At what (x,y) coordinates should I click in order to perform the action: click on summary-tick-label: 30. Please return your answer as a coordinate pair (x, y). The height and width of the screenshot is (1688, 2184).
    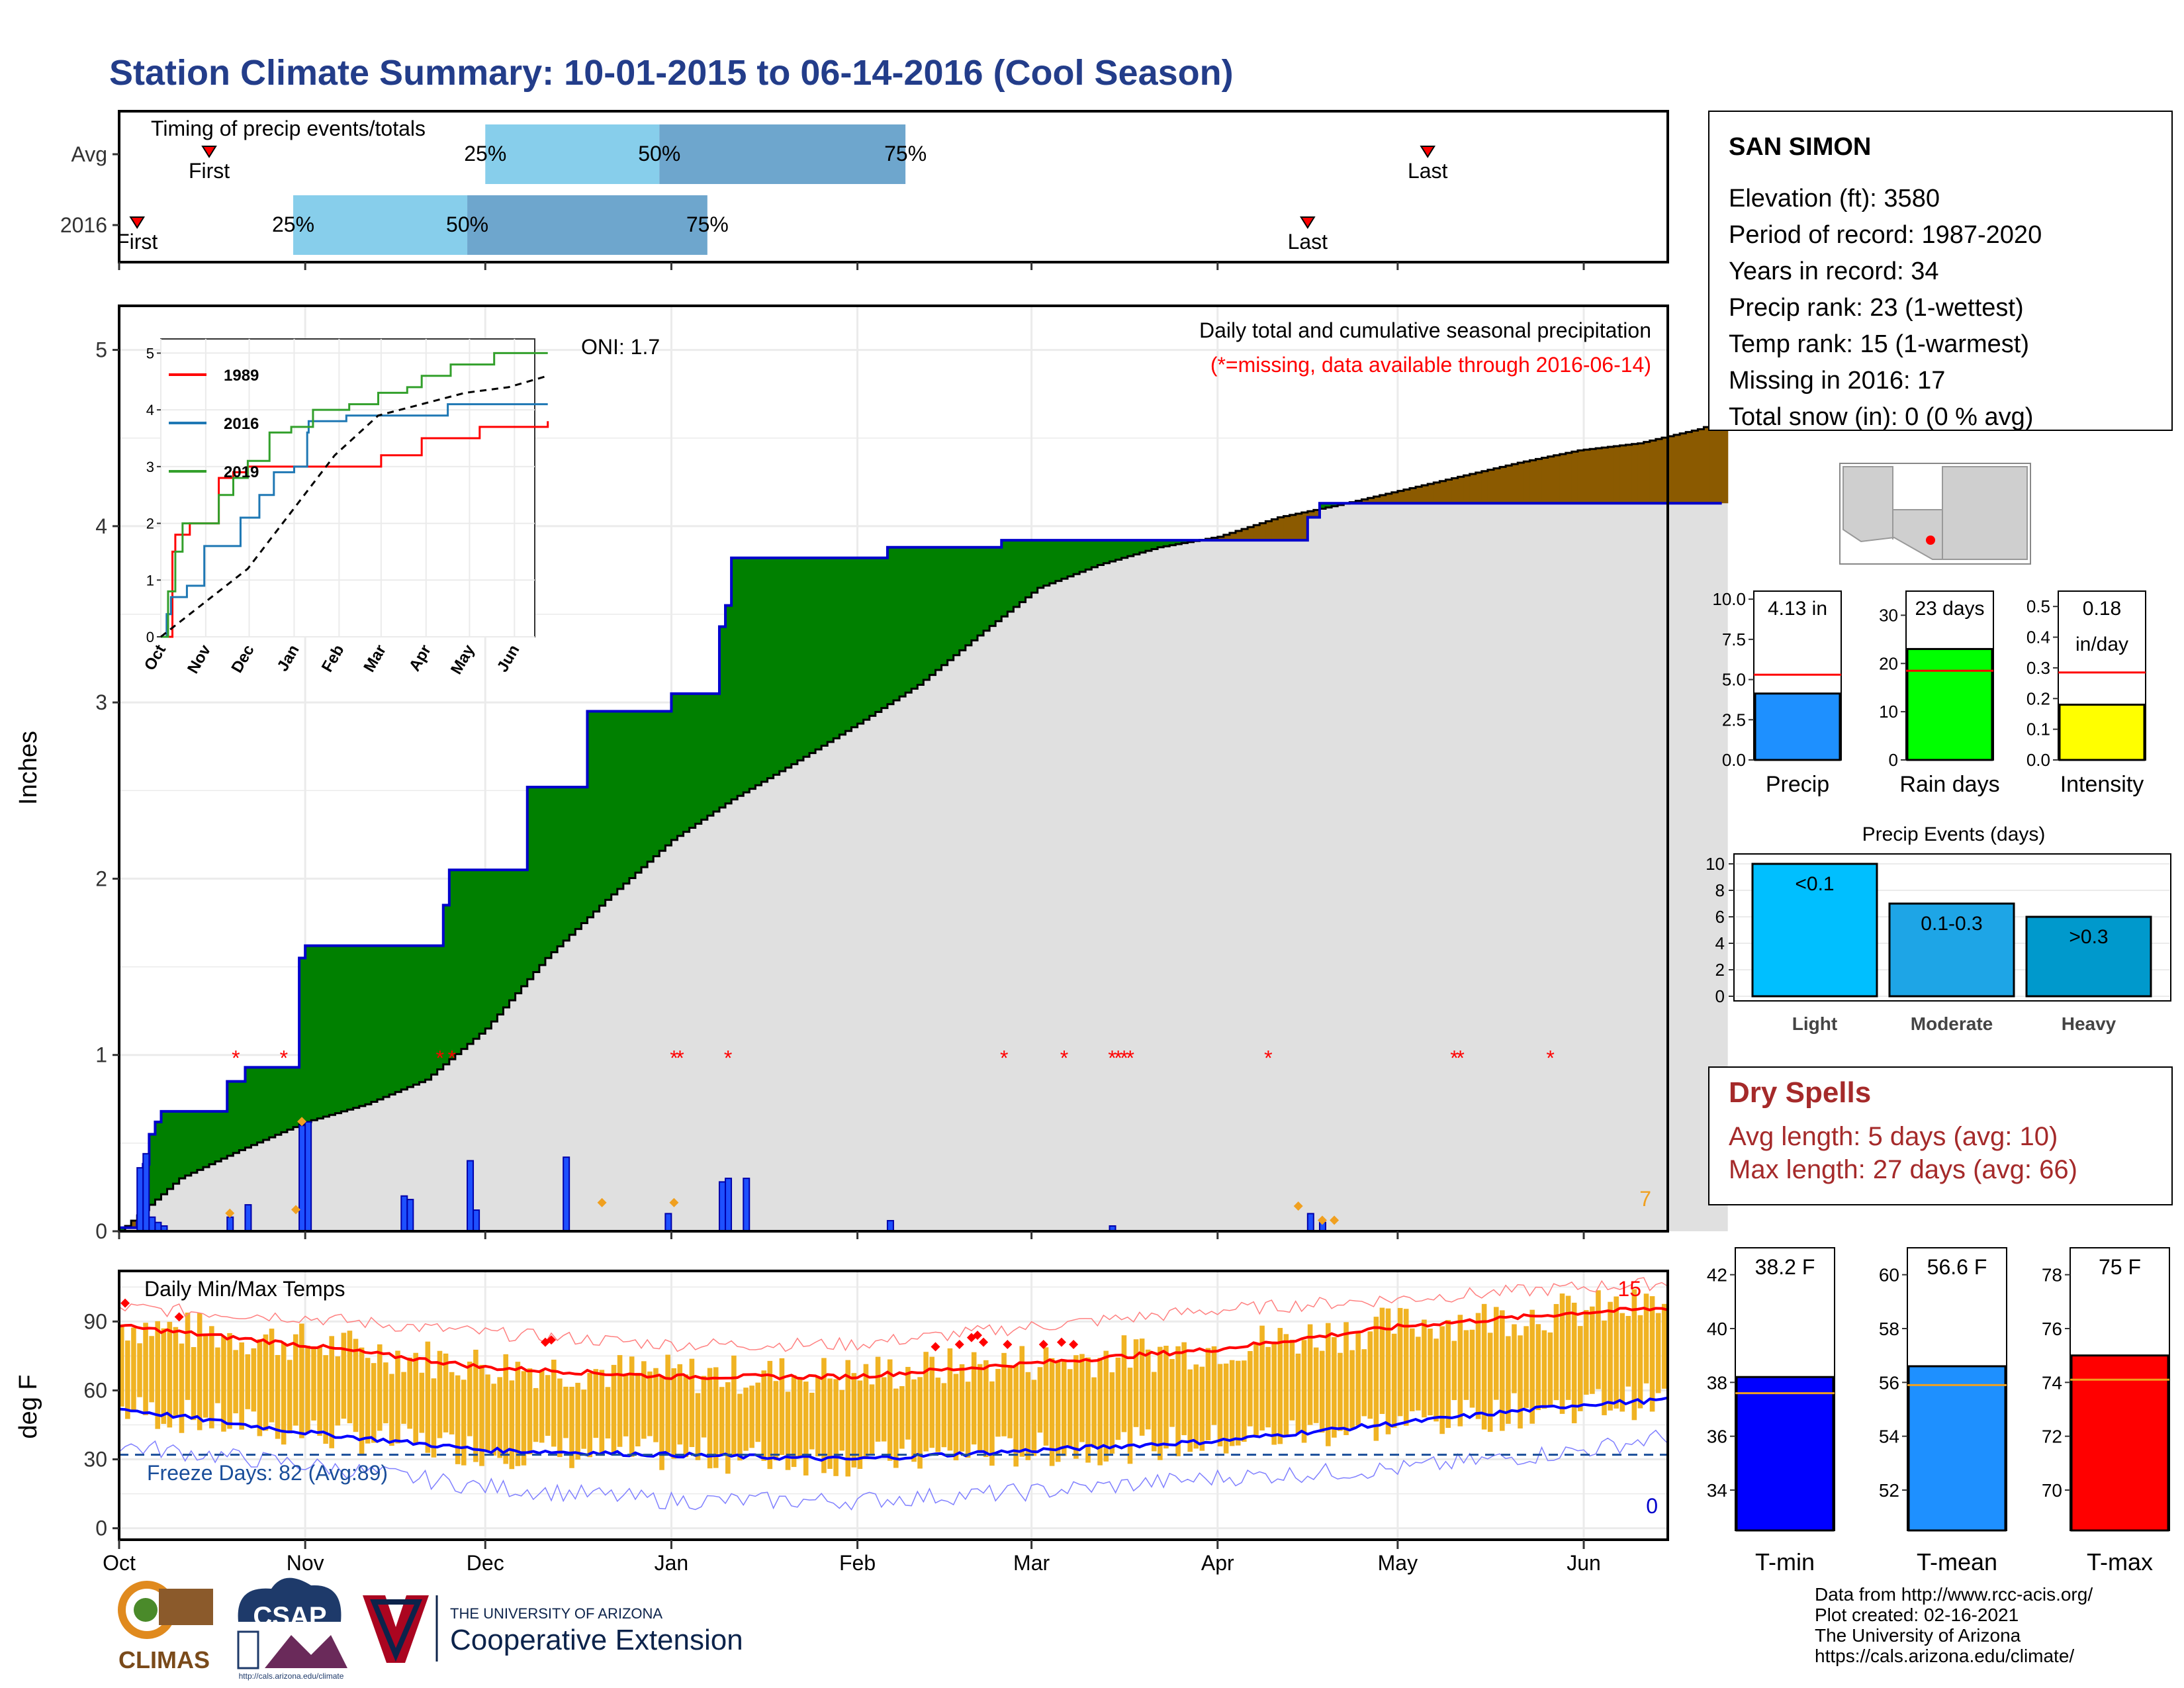
    Looking at the image, I should click on (1888, 615).